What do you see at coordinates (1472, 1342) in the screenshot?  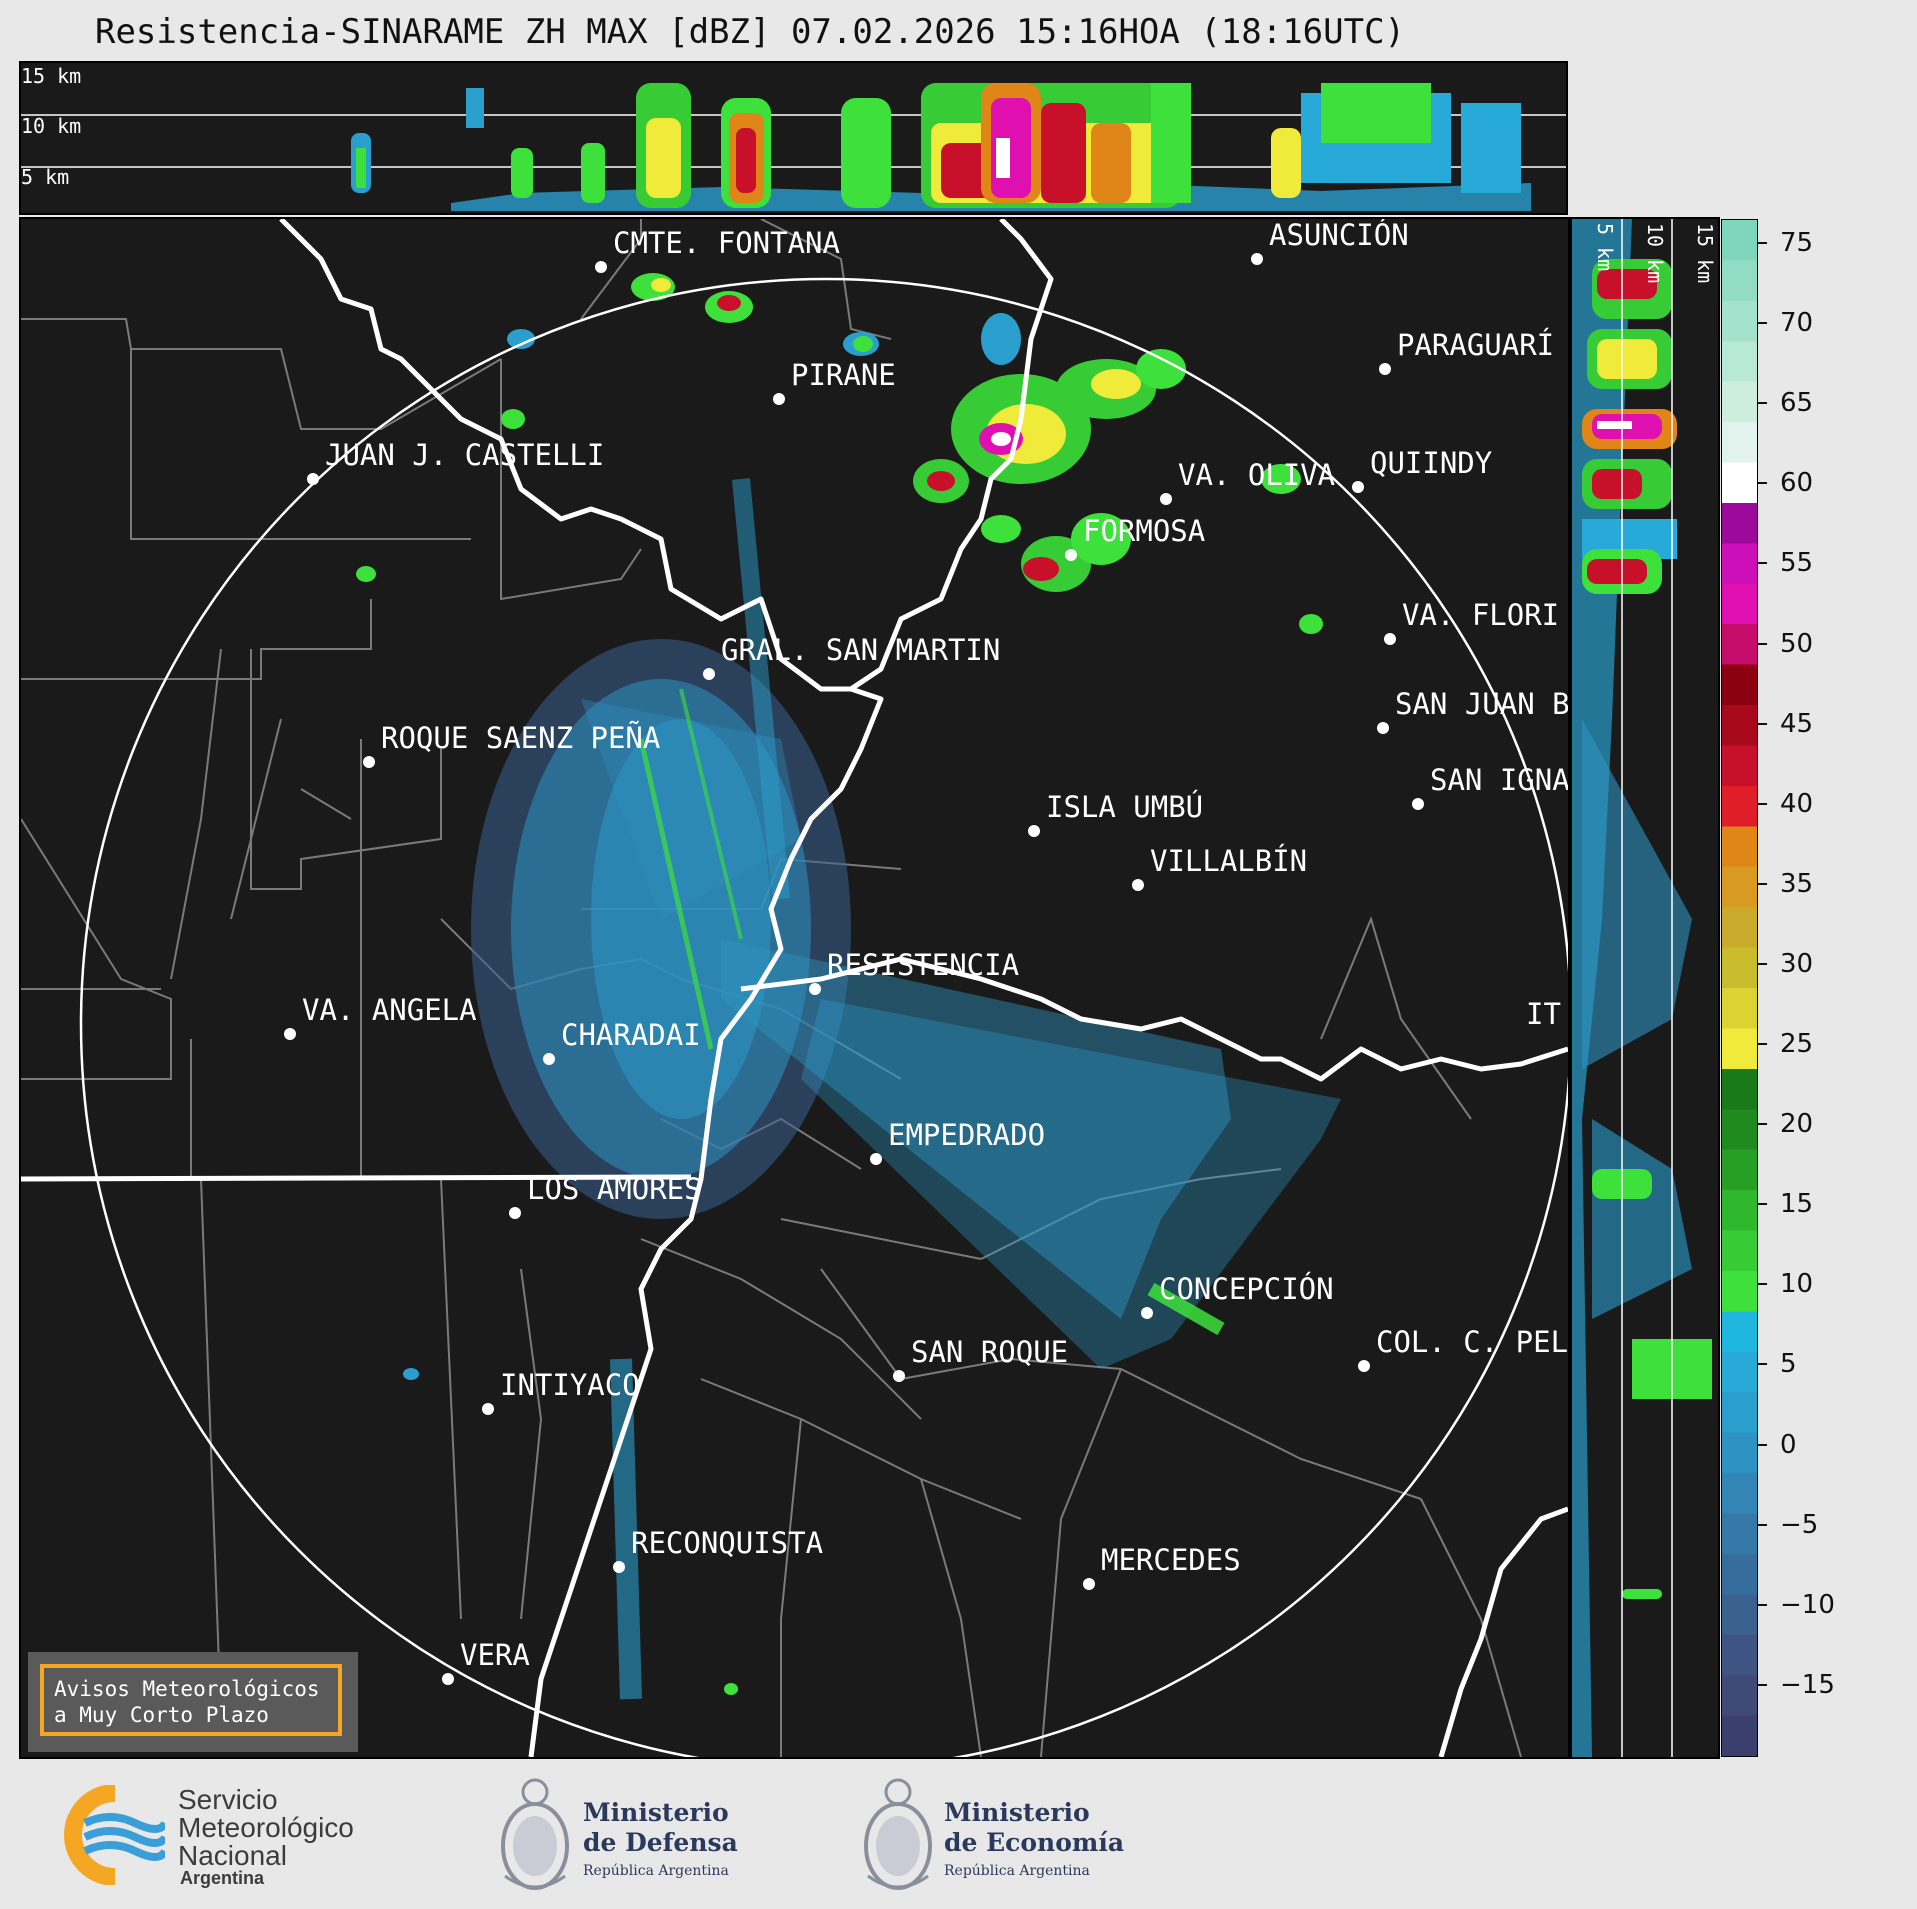 I see `svg-text: COL. C. PEL` at bounding box center [1472, 1342].